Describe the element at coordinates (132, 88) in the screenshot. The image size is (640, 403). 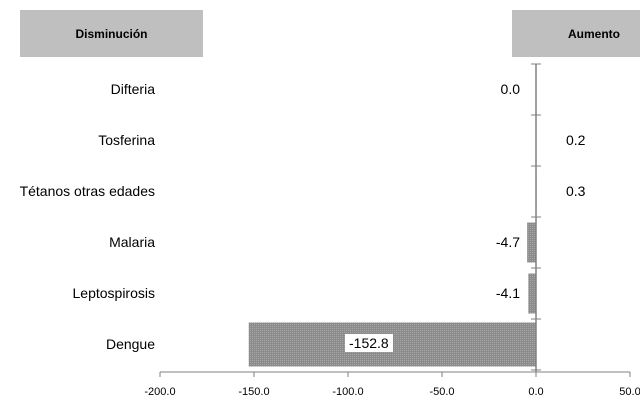
I see `category-label: Difteria` at that location.